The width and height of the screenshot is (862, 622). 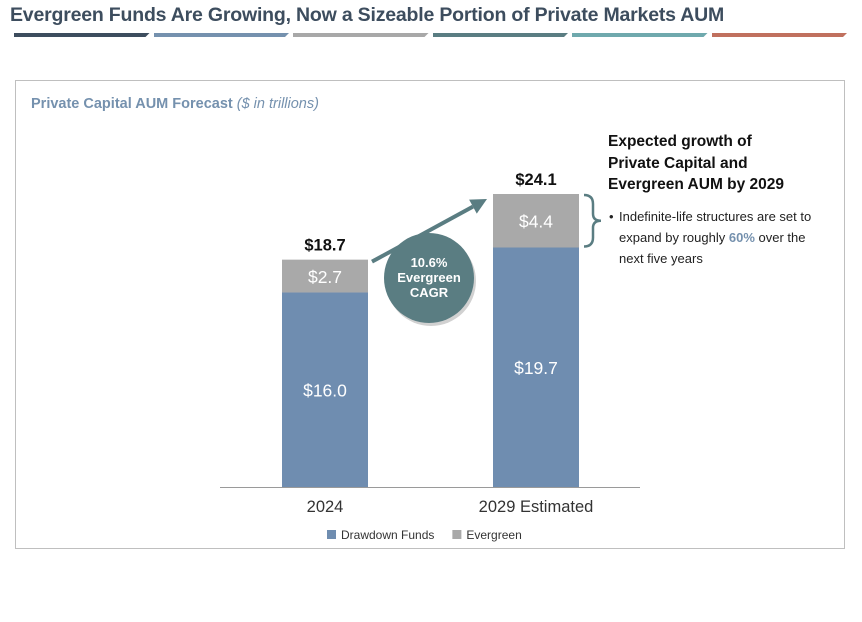 I want to click on x-tick-label: 2029 Estimated, so click(x=536, y=507).